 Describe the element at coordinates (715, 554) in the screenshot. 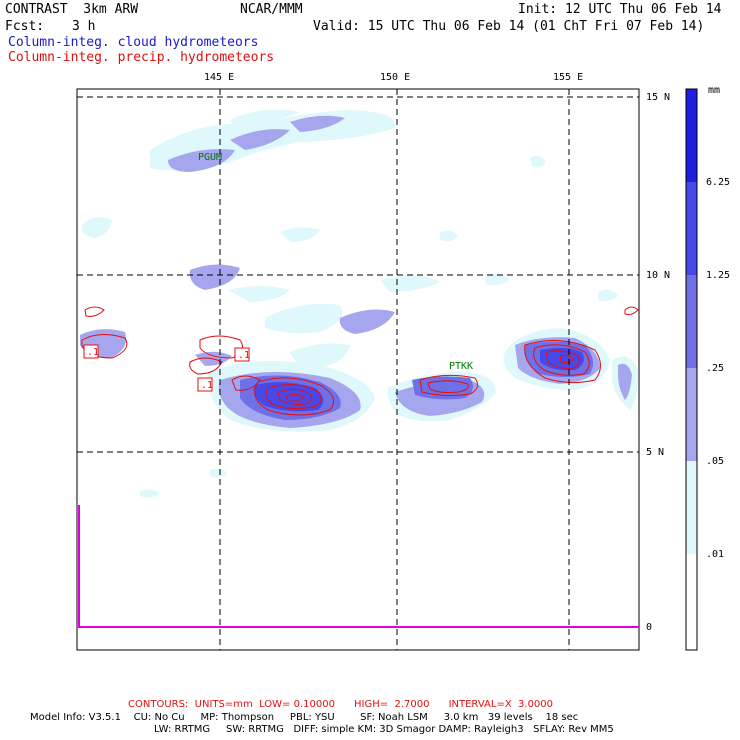

I see `colorbar-tick-0-01: .01` at that location.